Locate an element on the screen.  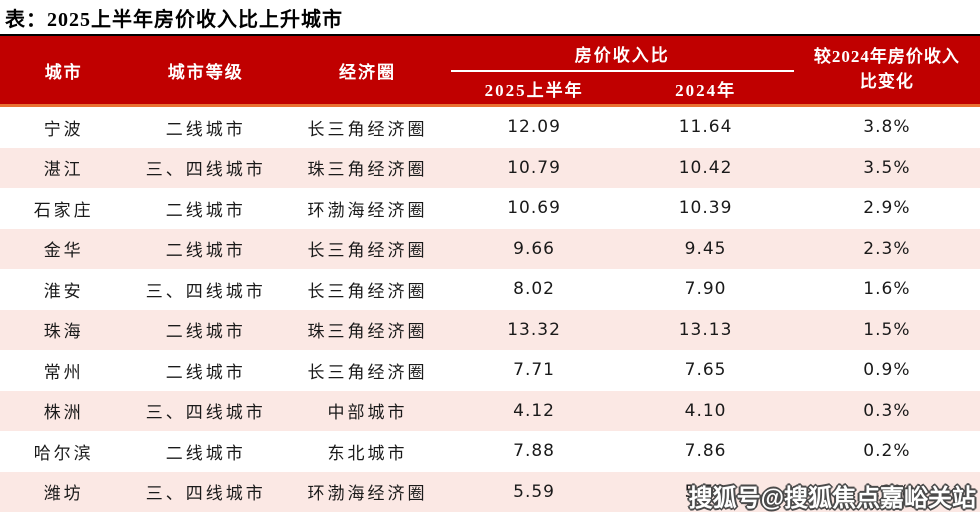
cell-ratio-2025: 13.32 is located at coordinates (534, 329).